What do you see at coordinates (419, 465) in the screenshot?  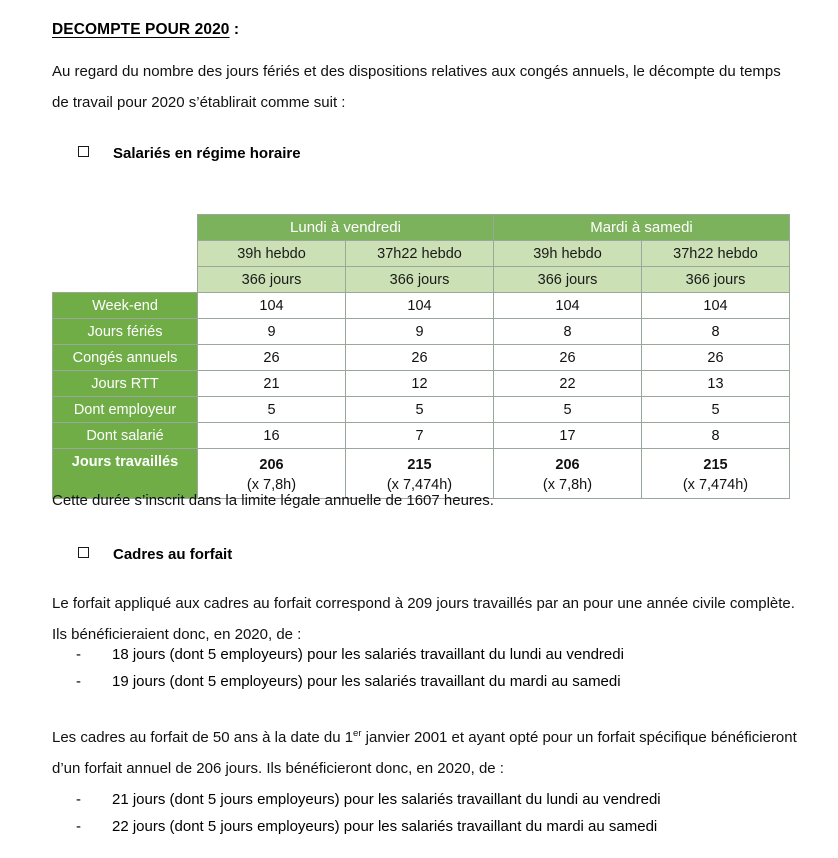 I see `total-value-1: 215` at bounding box center [419, 465].